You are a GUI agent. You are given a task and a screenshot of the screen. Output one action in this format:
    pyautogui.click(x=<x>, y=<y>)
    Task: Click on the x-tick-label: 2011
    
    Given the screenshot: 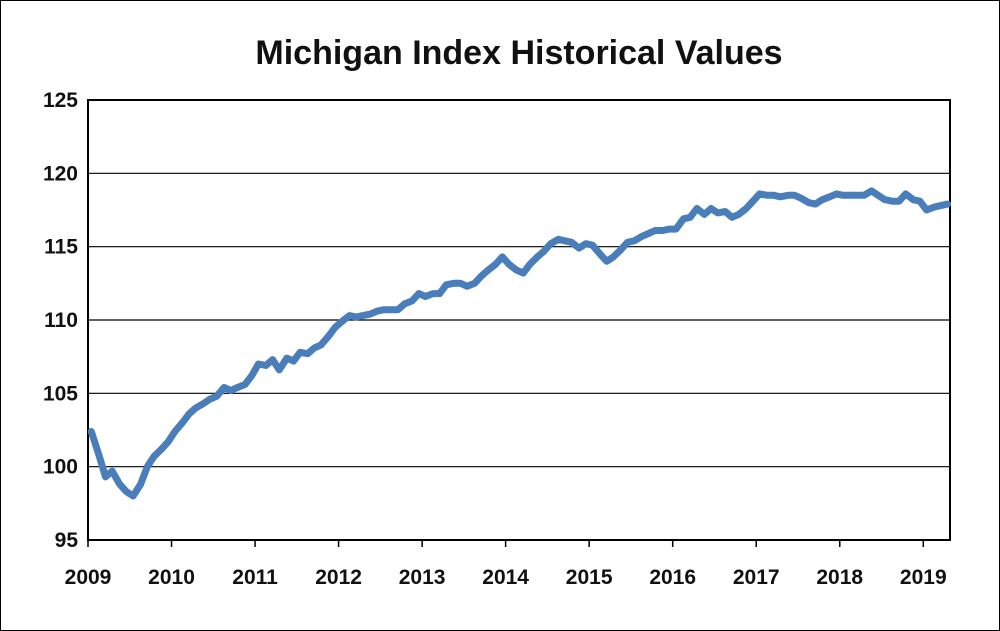 What is the action you would take?
    pyautogui.click(x=255, y=577)
    